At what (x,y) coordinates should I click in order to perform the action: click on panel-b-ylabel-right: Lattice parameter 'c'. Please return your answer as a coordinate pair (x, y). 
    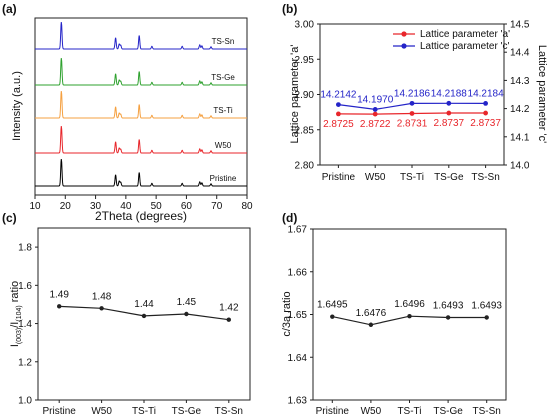
    Looking at the image, I should click on (542, 94).